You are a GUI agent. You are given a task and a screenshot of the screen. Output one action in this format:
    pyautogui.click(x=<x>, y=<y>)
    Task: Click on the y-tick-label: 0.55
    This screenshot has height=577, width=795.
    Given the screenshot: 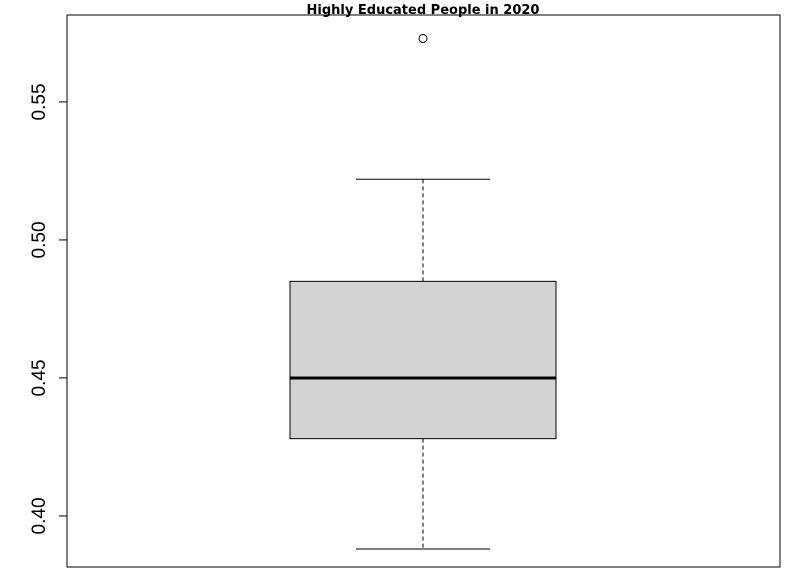 What is the action you would take?
    pyautogui.click(x=39, y=101)
    